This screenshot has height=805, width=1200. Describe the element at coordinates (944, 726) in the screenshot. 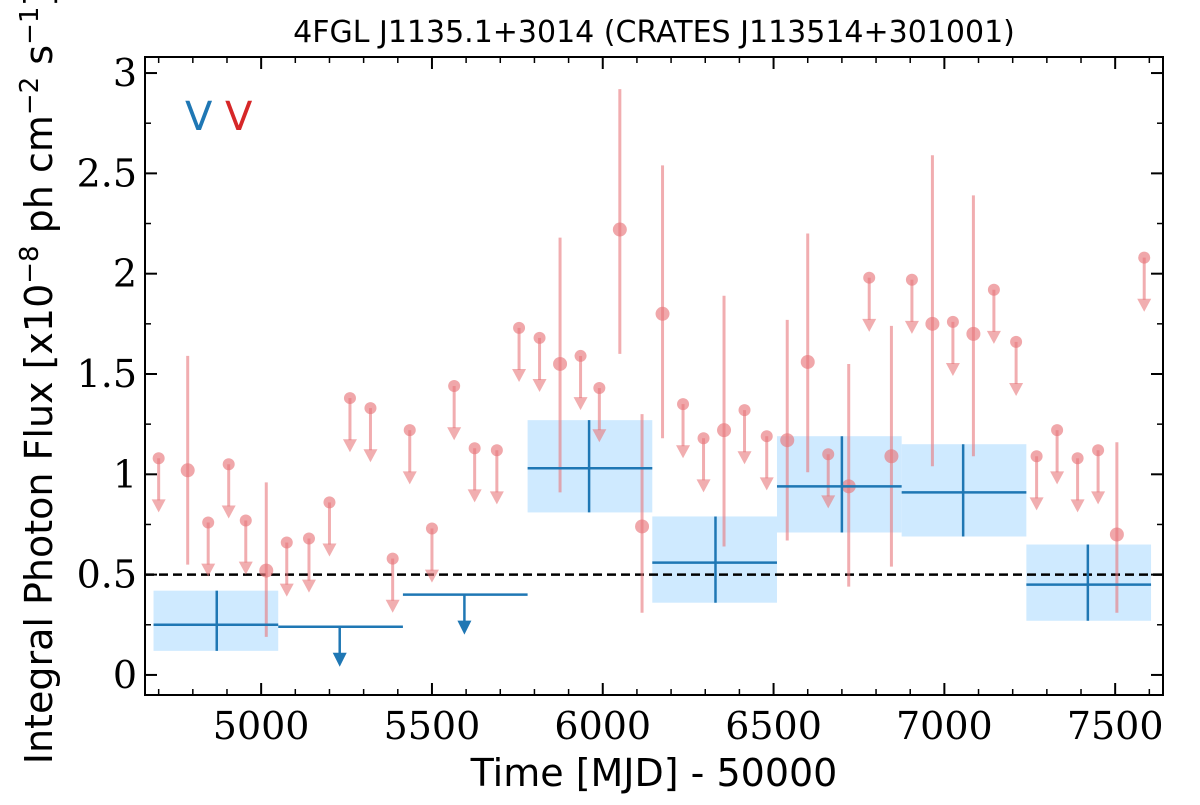

I see `x-tick-label: 7000` at that location.